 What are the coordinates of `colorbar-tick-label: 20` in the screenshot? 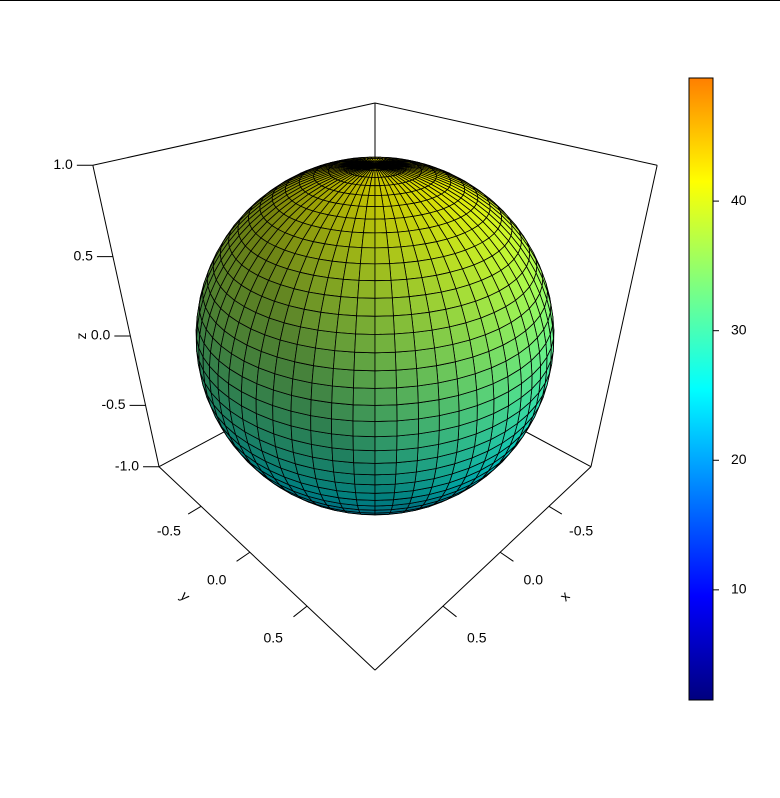 It's located at (739, 459).